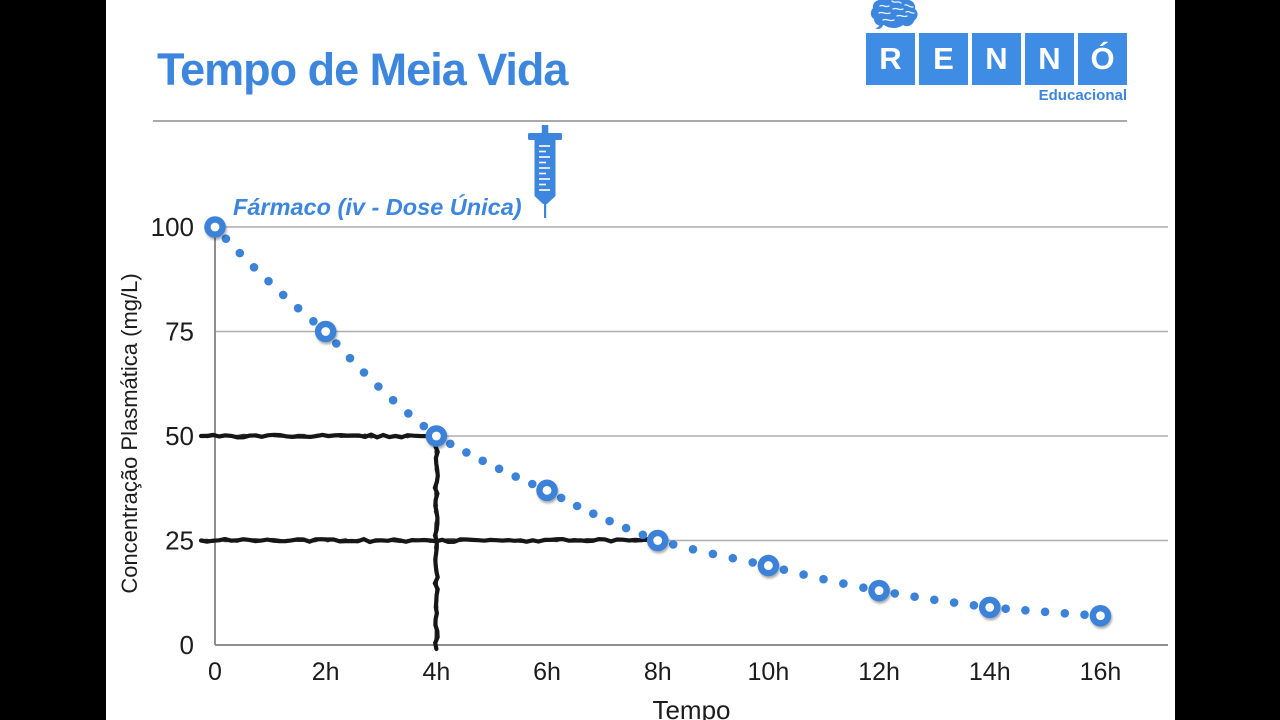 The width and height of the screenshot is (1280, 720). I want to click on logo-letter: R, so click(890, 58).